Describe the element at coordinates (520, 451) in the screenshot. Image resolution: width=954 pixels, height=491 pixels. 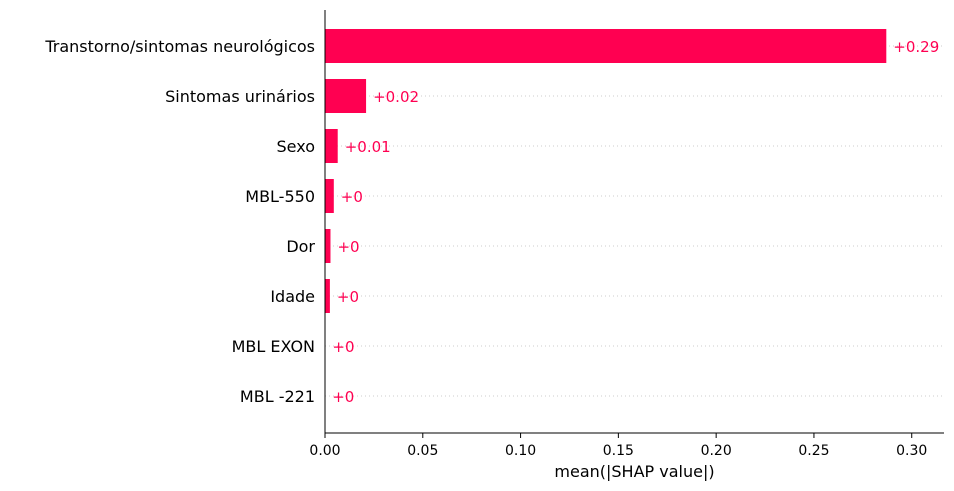
I see `x-tick-label: 0.10` at that location.